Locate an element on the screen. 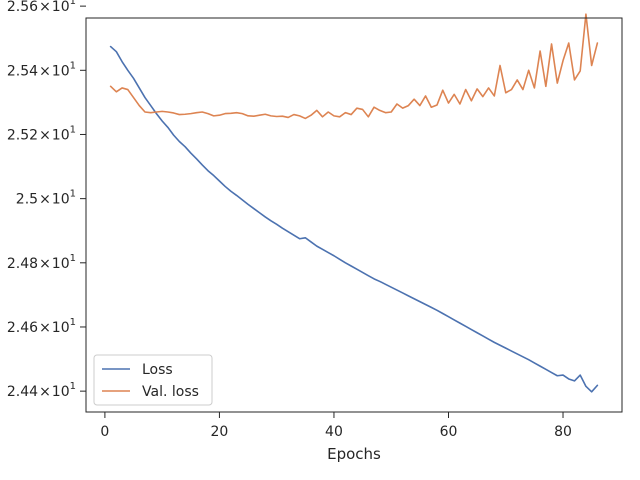  y-tick-label: 2.46×10¹ is located at coordinates (41, 326).